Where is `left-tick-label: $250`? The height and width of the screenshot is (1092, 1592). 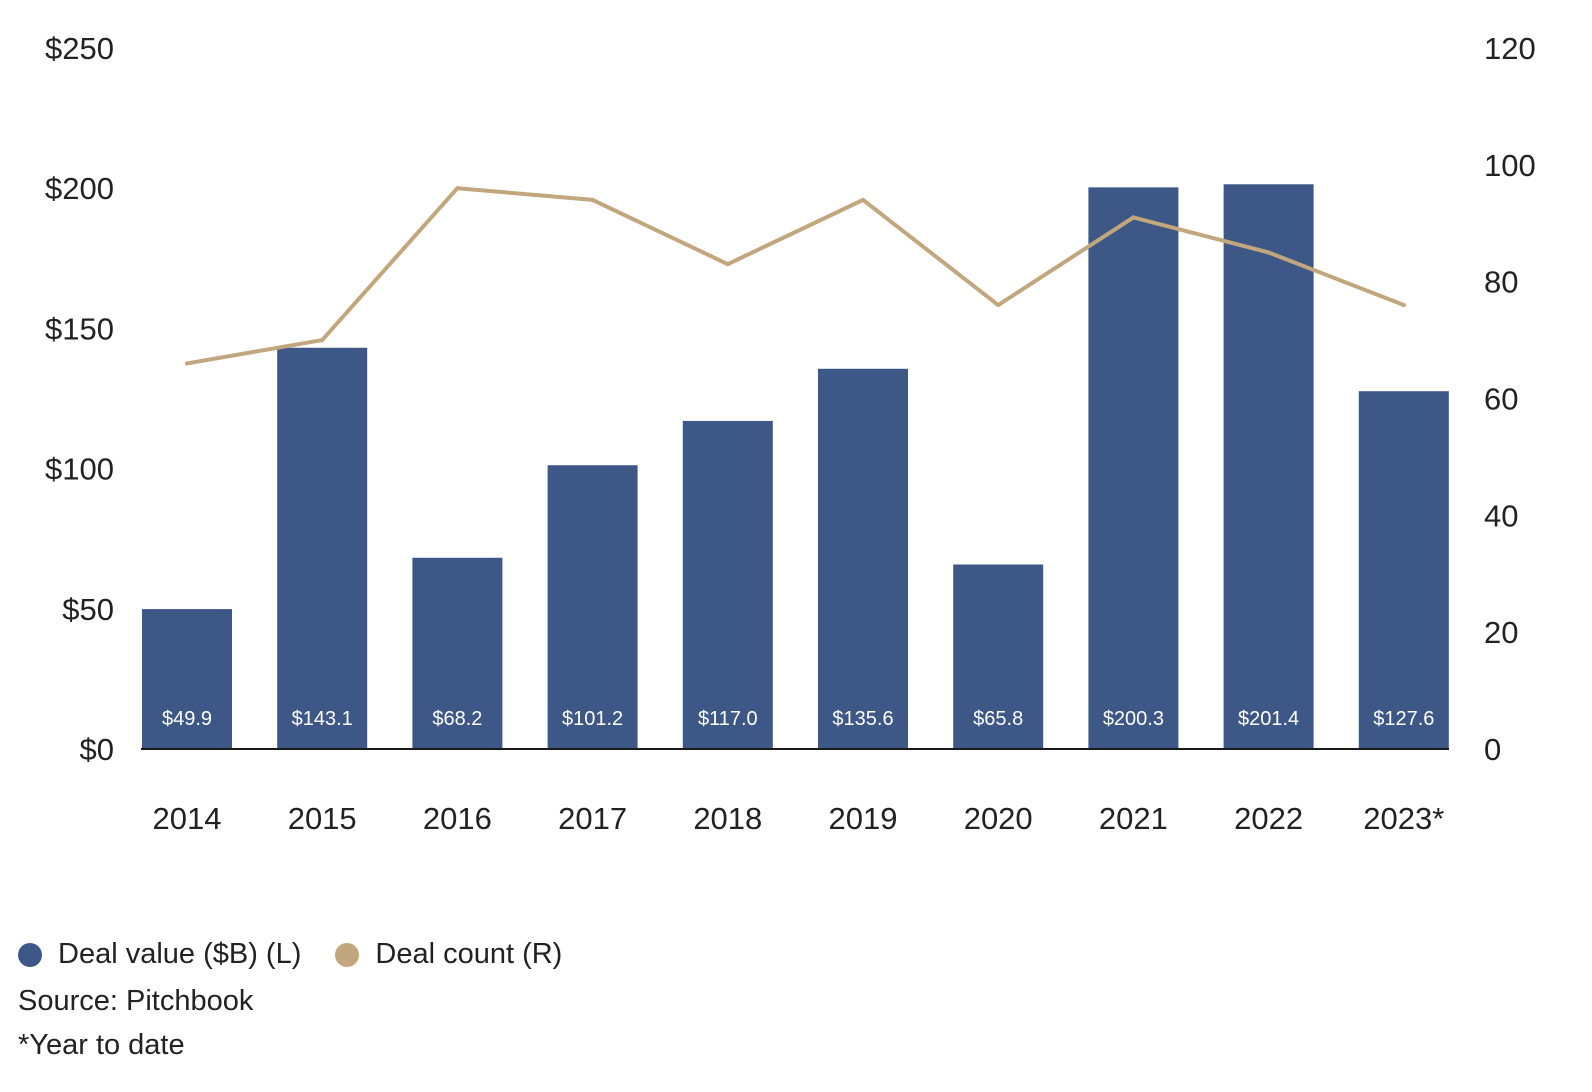 left-tick-label: $250 is located at coordinates (79, 48).